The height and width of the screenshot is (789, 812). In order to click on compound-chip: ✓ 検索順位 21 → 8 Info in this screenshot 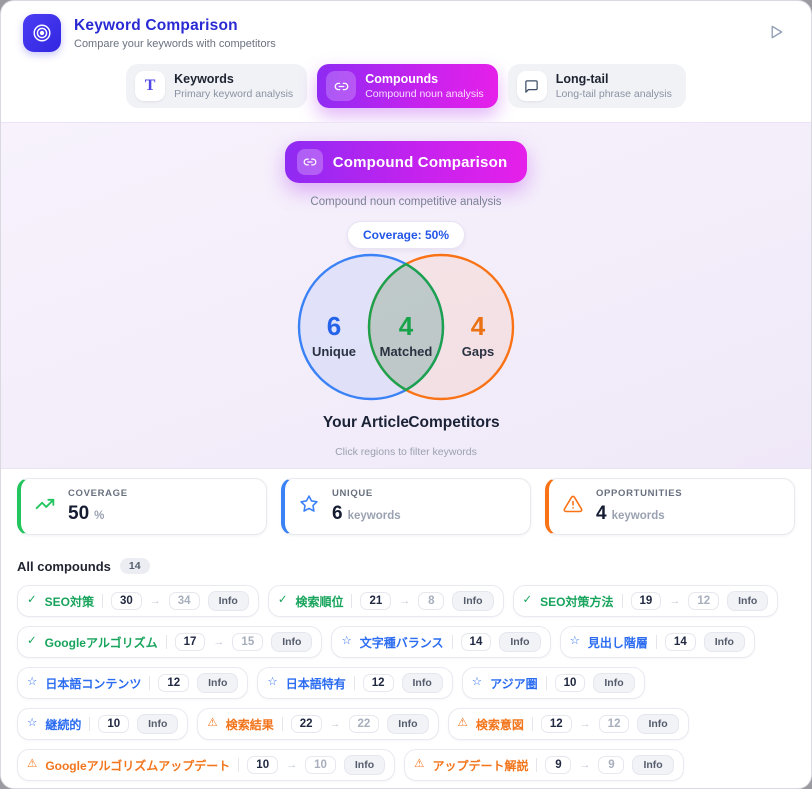, I will do `click(385, 601)`.